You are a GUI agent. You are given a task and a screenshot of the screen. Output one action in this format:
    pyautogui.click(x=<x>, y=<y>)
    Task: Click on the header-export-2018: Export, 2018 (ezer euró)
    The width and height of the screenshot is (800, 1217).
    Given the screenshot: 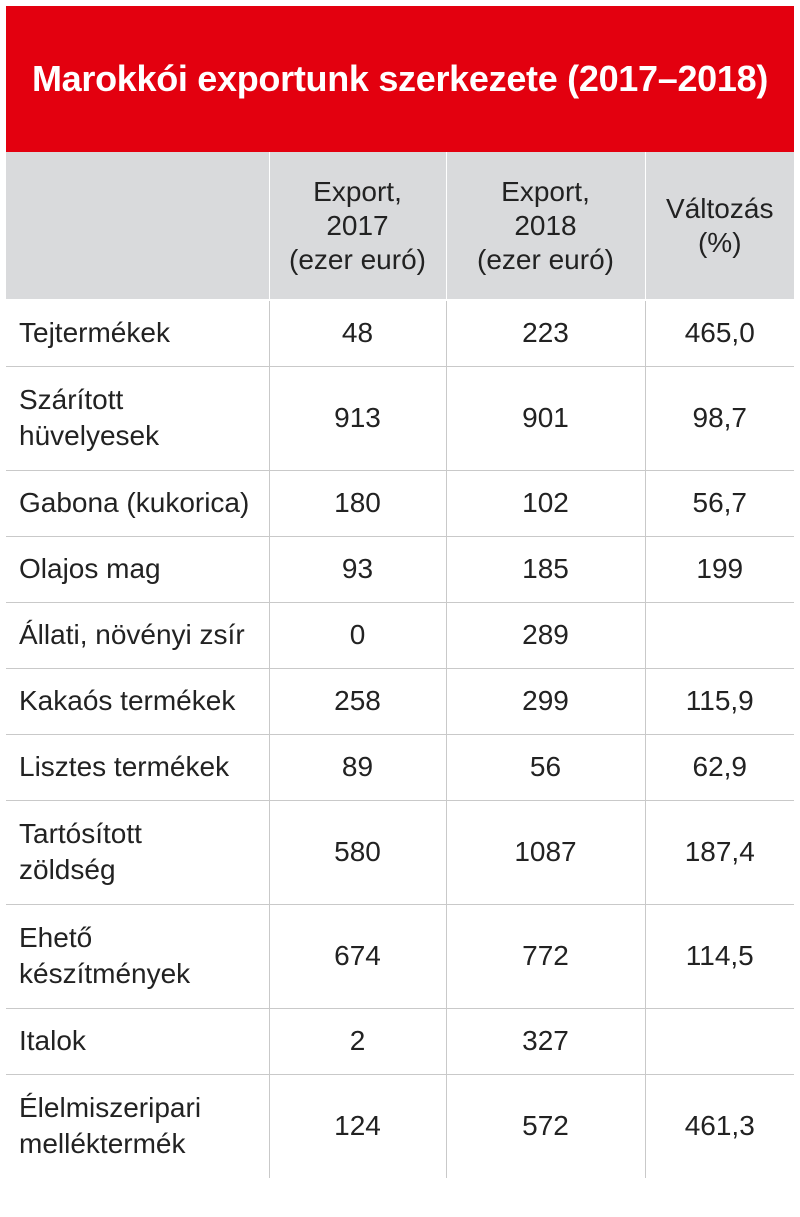 What is the action you would take?
    pyautogui.click(x=546, y=226)
    